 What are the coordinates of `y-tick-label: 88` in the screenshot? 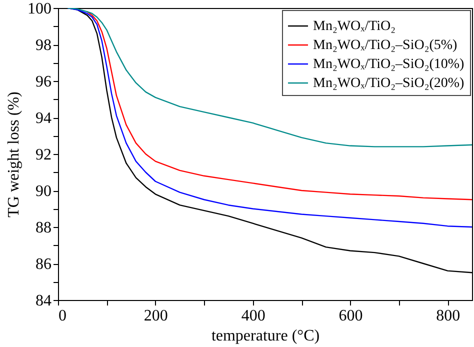 It's located at (44, 228).